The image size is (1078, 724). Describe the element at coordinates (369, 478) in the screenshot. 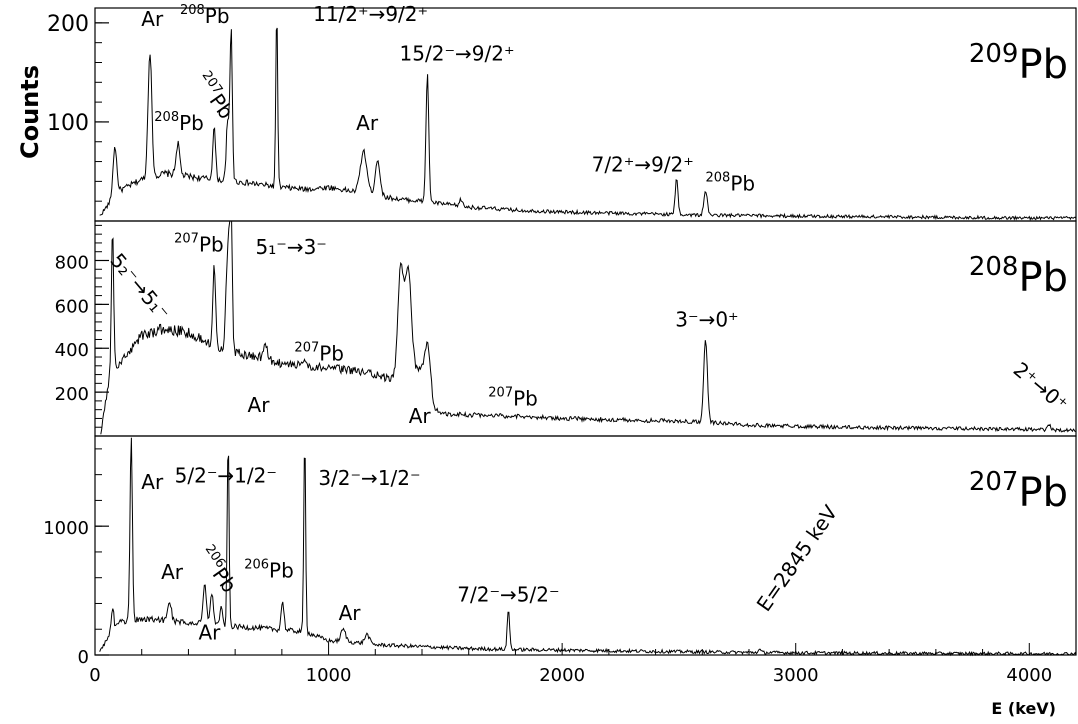

I see `peak-annotation: 3/2⁻→1/2⁻` at that location.